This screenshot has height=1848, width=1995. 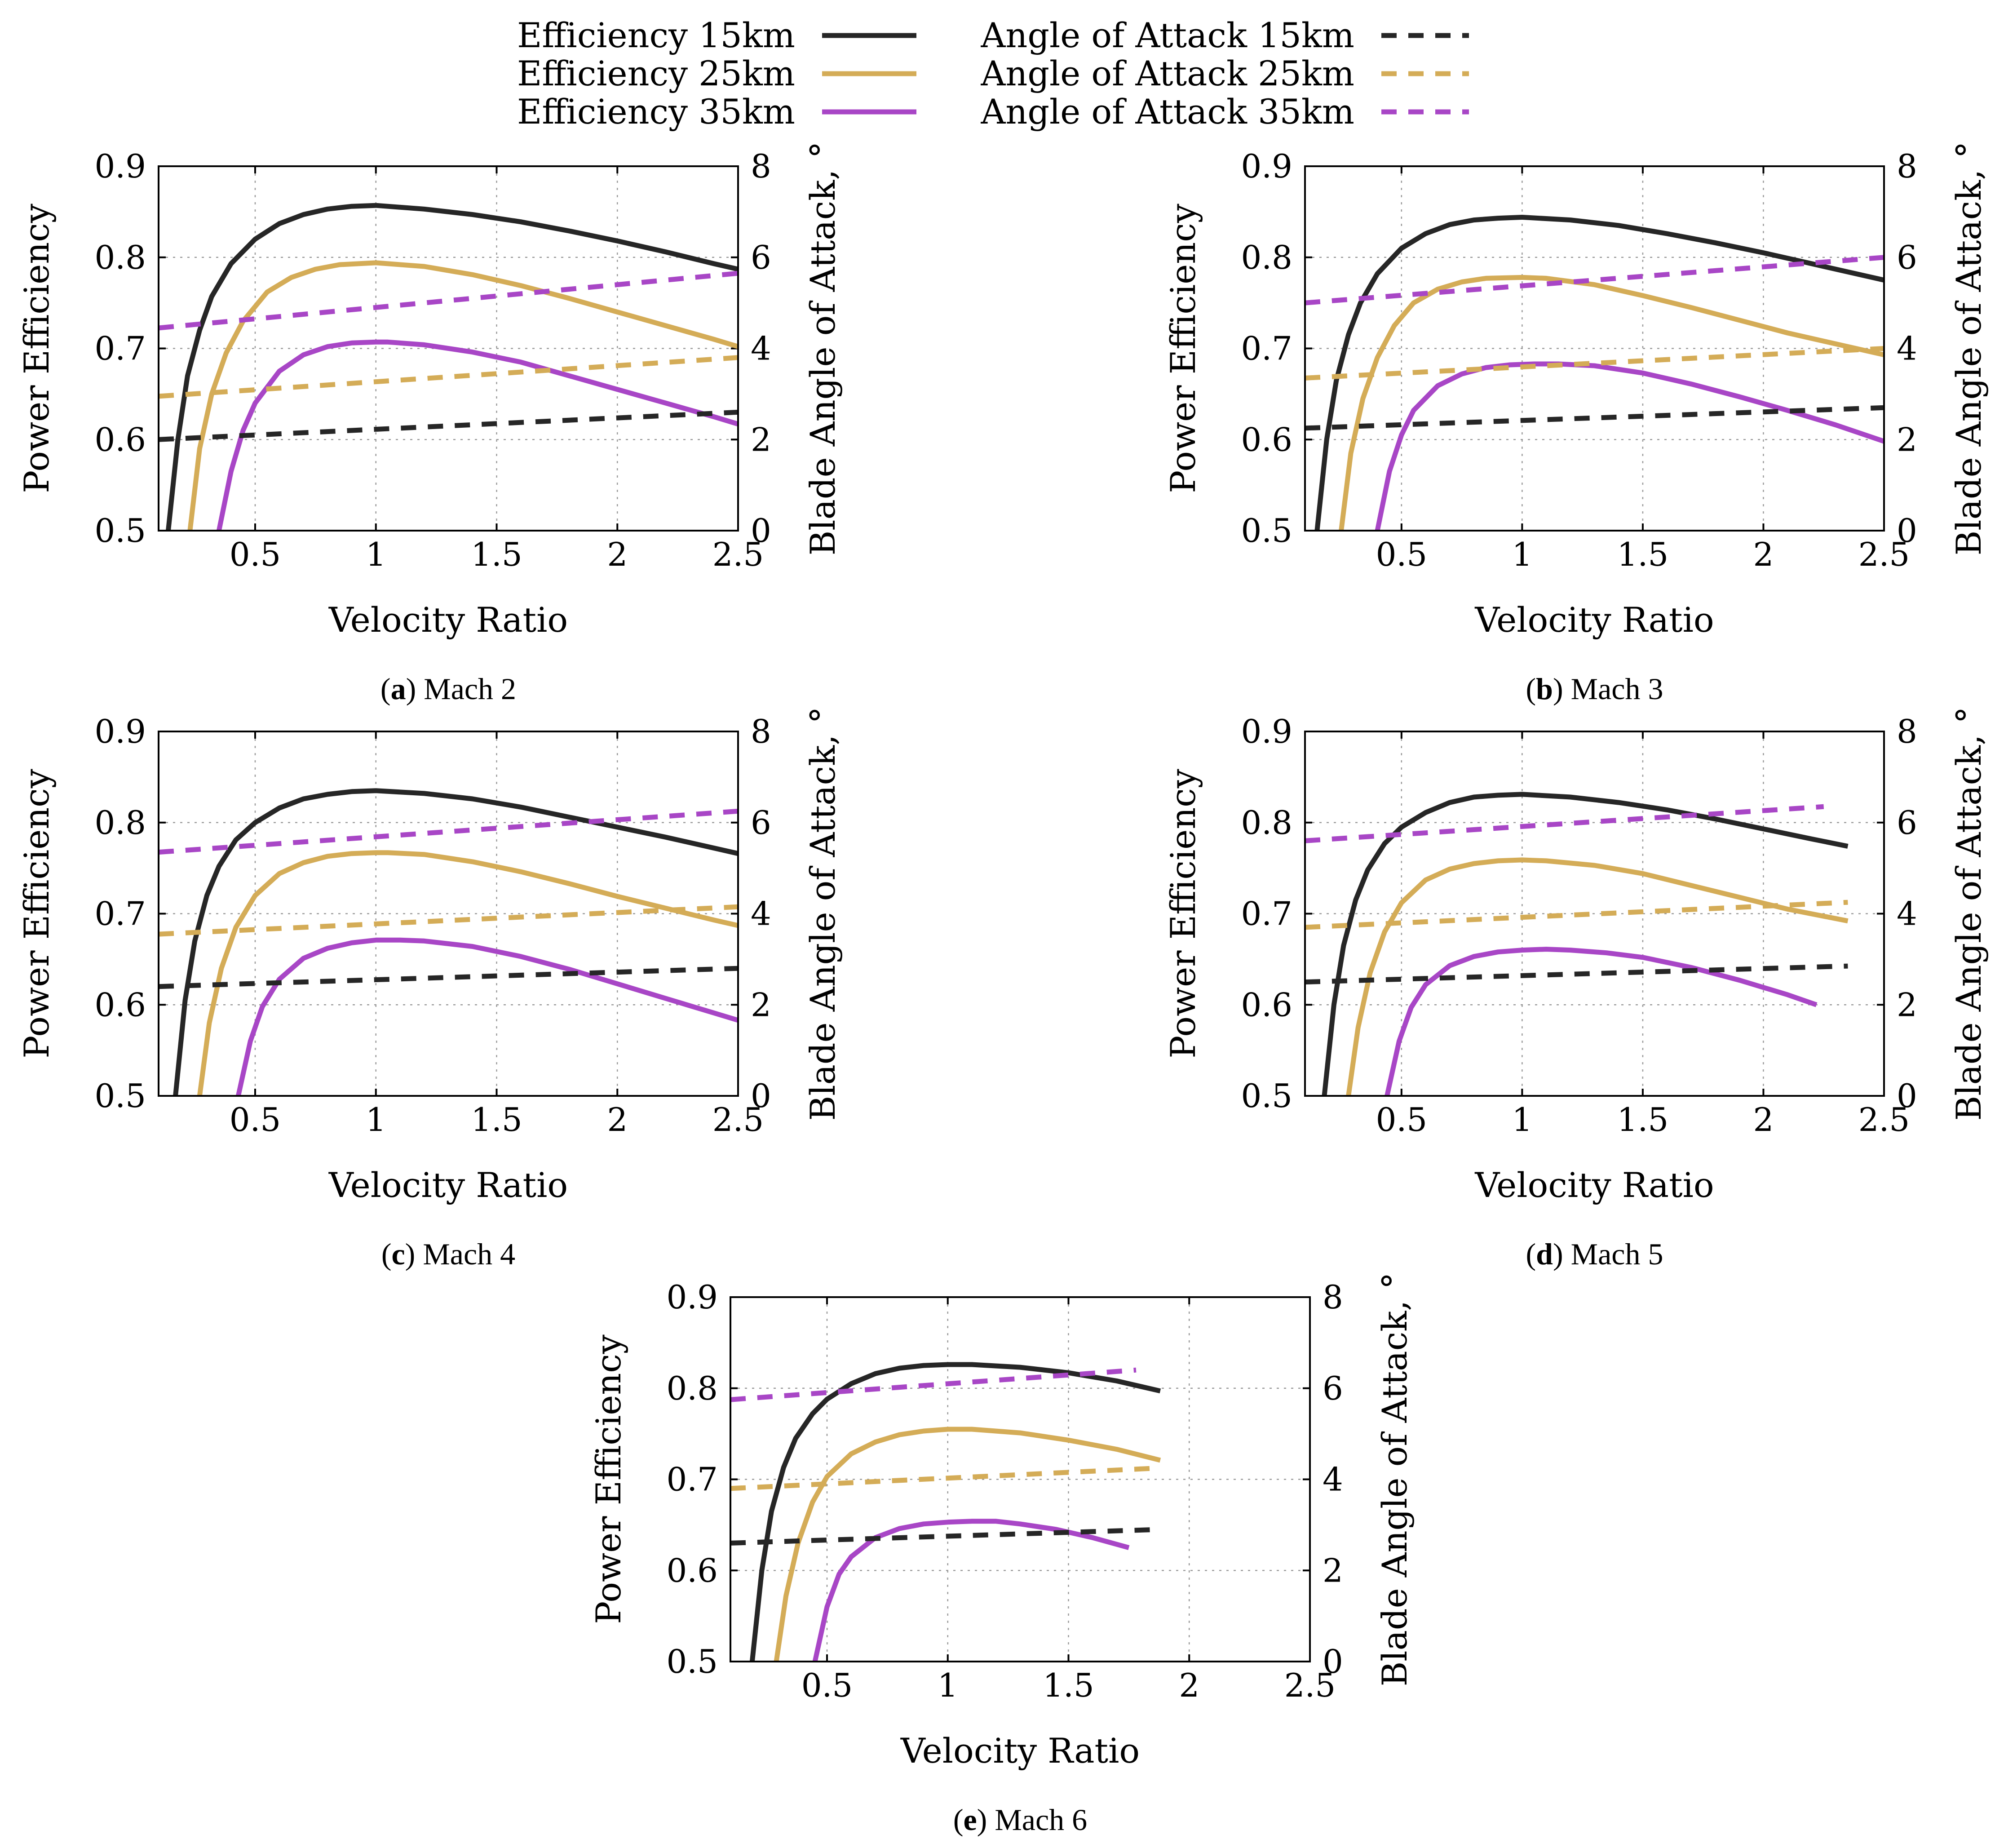 I want to click on panel-caption: (a) Mach 2, so click(x=448, y=689).